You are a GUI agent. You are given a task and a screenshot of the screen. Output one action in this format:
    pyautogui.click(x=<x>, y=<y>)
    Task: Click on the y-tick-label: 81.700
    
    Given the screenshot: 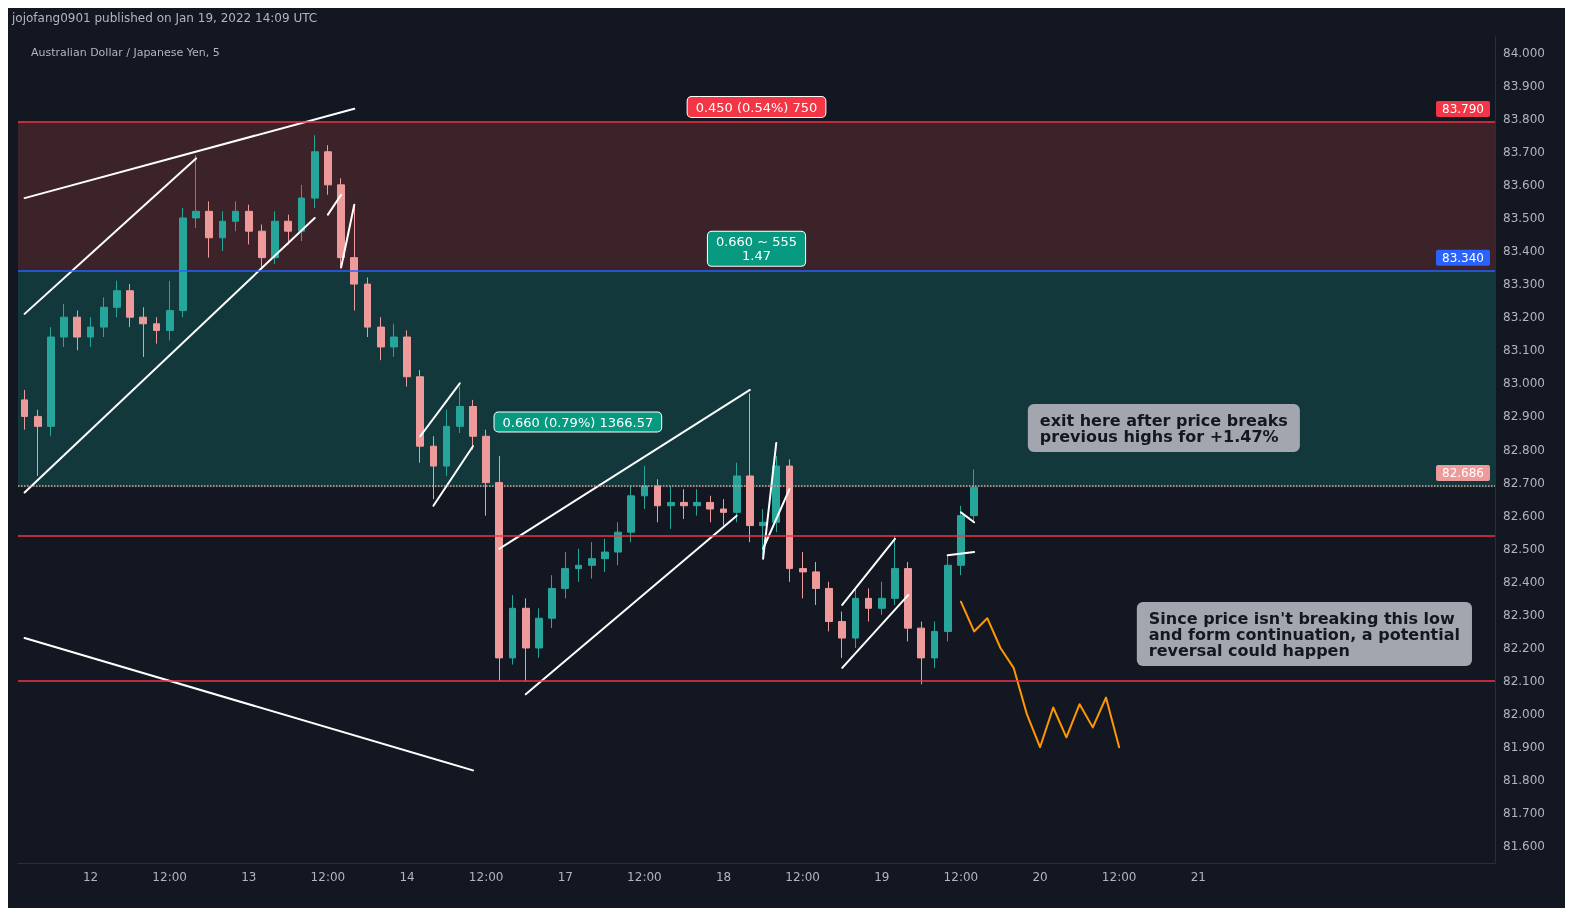 What is the action you would take?
    pyautogui.click(x=1524, y=813)
    